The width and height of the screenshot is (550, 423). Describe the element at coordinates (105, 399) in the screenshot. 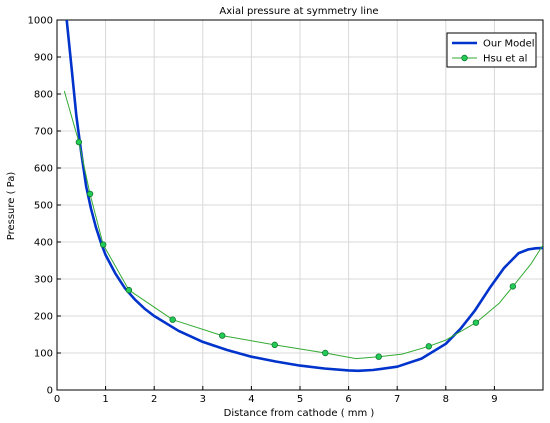

I see `x-tick-label: 1` at that location.